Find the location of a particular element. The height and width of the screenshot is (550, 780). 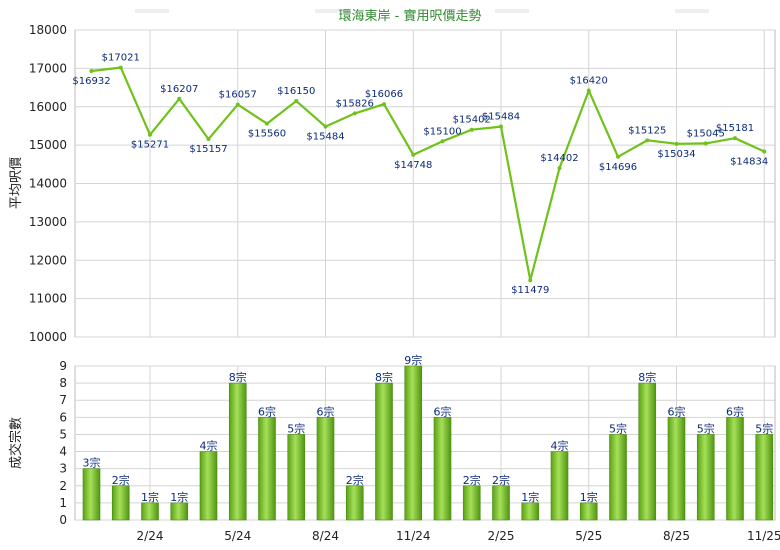

volume-y-tick-label: 3 is located at coordinates (63, 469).